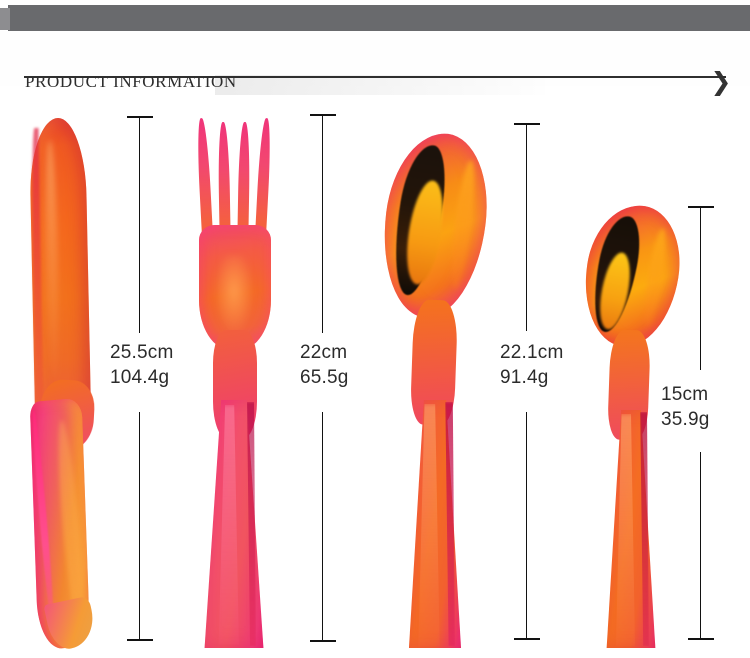  Describe the element at coordinates (644, 529) in the screenshot. I see `tea-spoon-handle-edge` at that location.